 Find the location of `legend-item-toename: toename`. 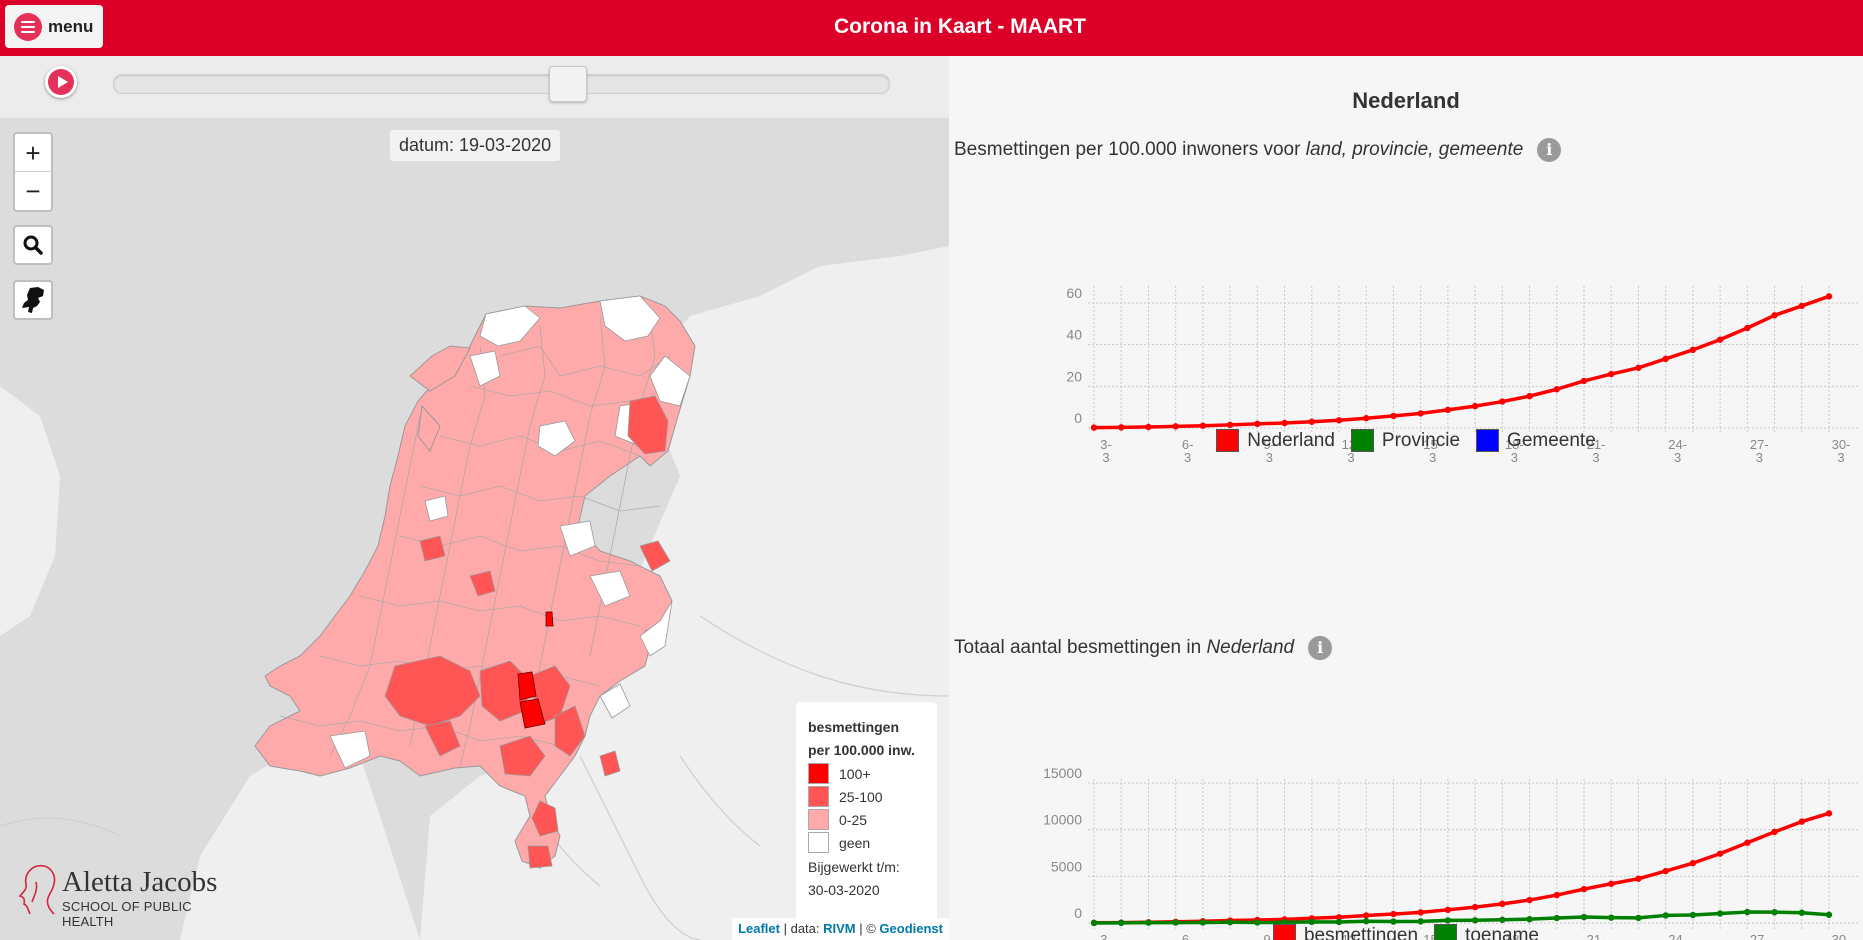

legend-item-toename: toename is located at coordinates (1486, 932).